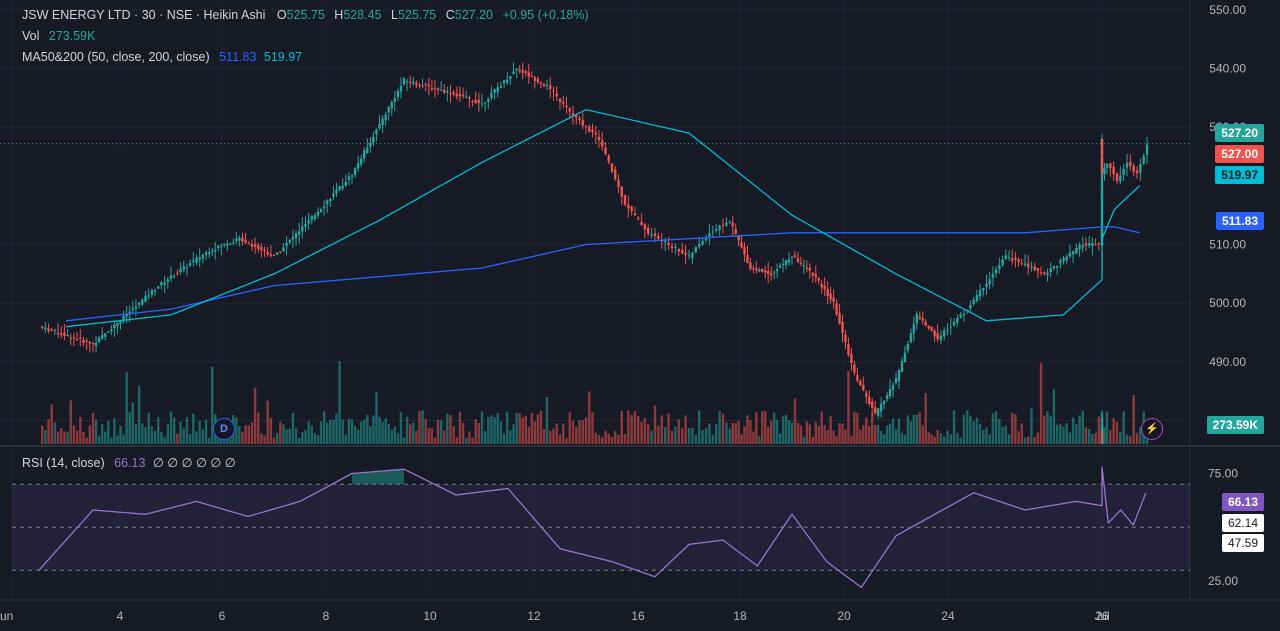 This screenshot has height=631, width=1280. I want to click on close-value: 527.20, so click(473, 15).